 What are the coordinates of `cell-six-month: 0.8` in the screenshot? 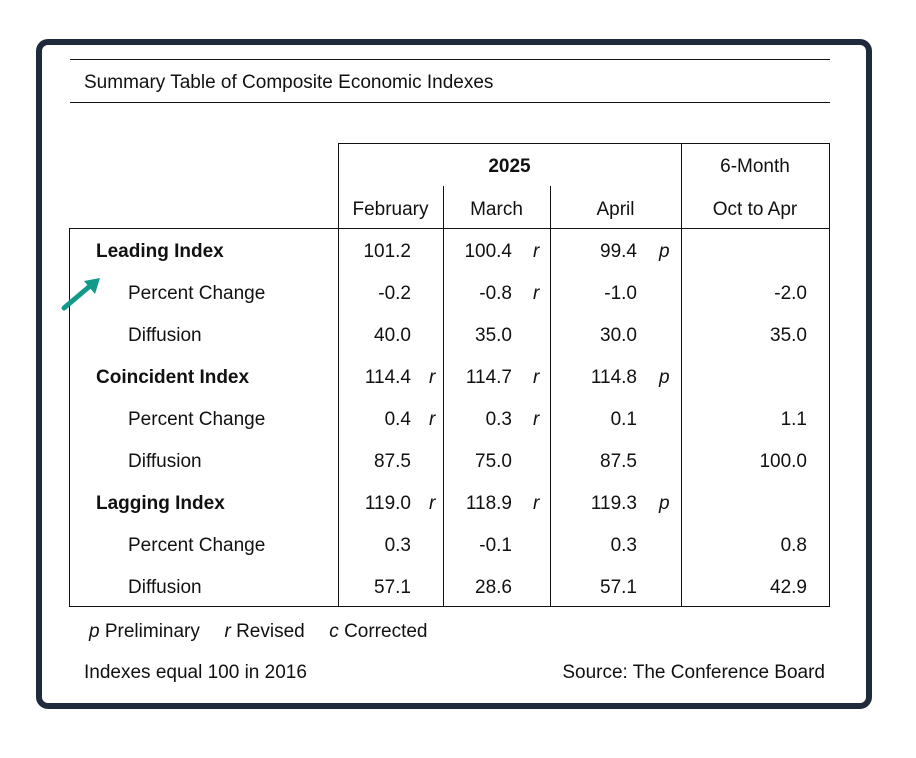 It's located at (793, 545).